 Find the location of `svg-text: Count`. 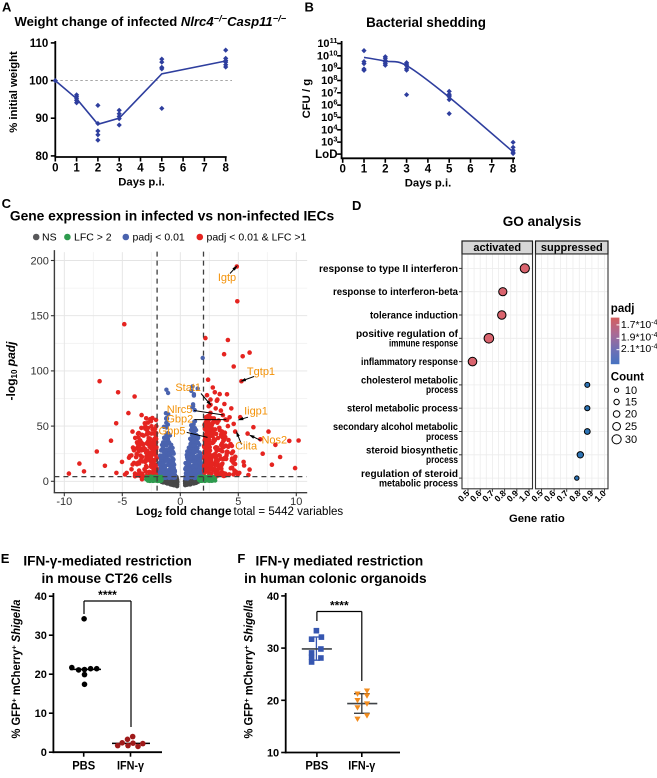

svg-text: Count is located at coordinates (627, 378).